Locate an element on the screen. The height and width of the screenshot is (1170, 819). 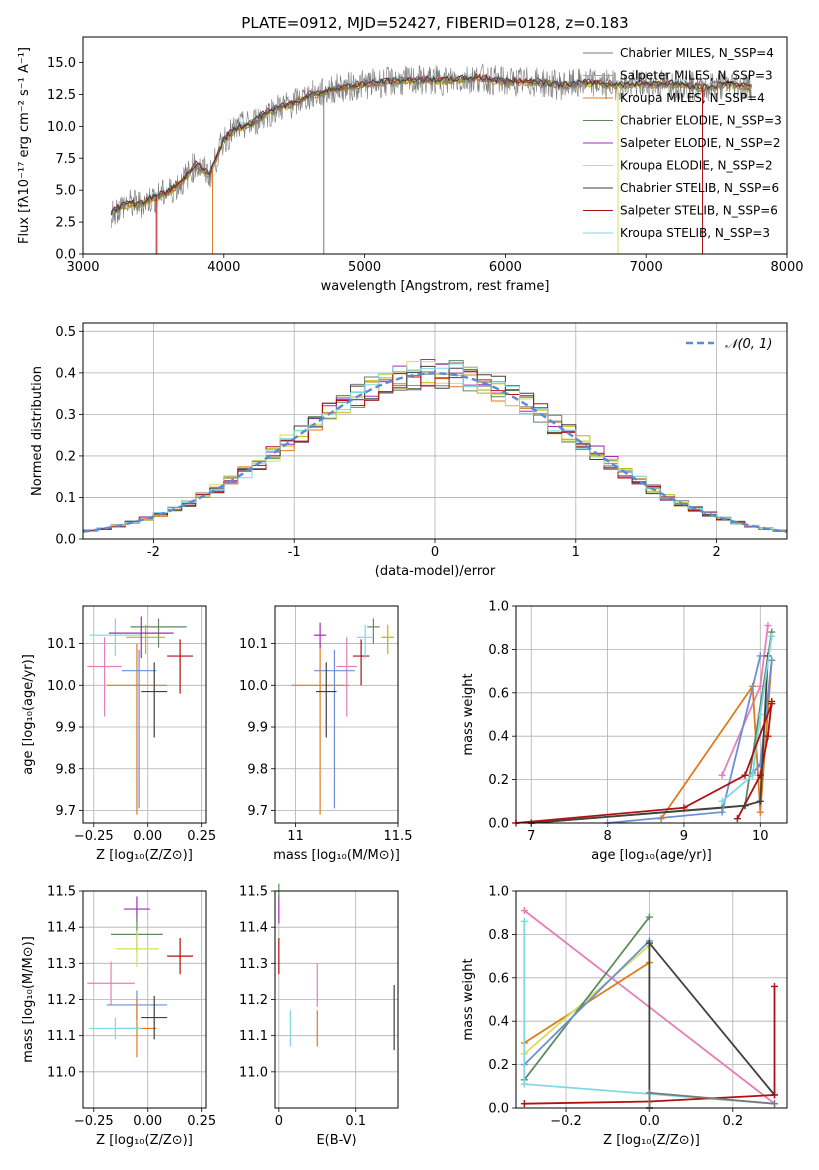
mass-vs-ebv-panel: 0 0.1 11.0 11.1 11.2 11.3 11.4 11.5 E(B-V) is located at coordinates (319, 1015).